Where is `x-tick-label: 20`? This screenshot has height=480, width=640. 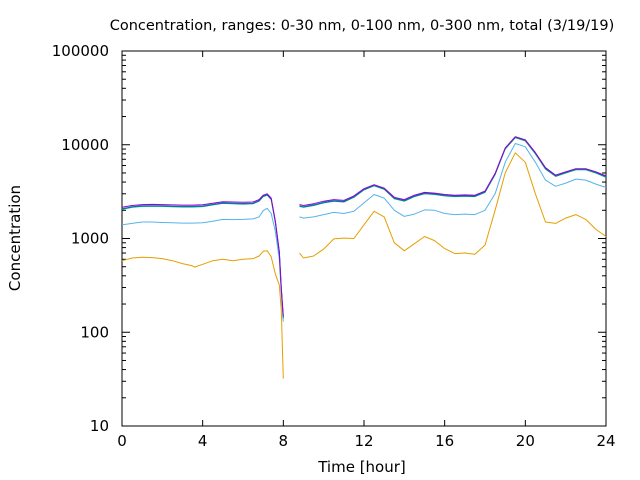 x-tick-label: 20 is located at coordinates (525, 441).